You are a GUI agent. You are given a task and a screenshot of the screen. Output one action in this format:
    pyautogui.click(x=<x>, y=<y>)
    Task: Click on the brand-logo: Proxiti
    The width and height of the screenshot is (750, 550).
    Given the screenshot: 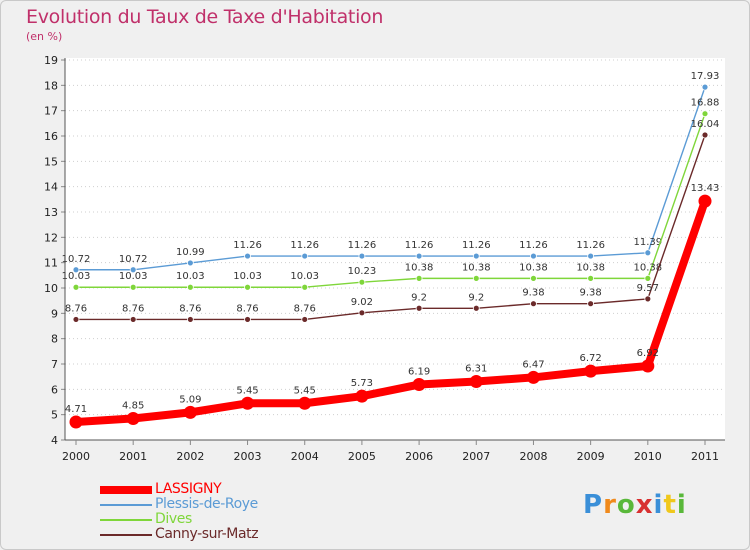 What is the action you would take?
    pyautogui.click(x=635, y=505)
    